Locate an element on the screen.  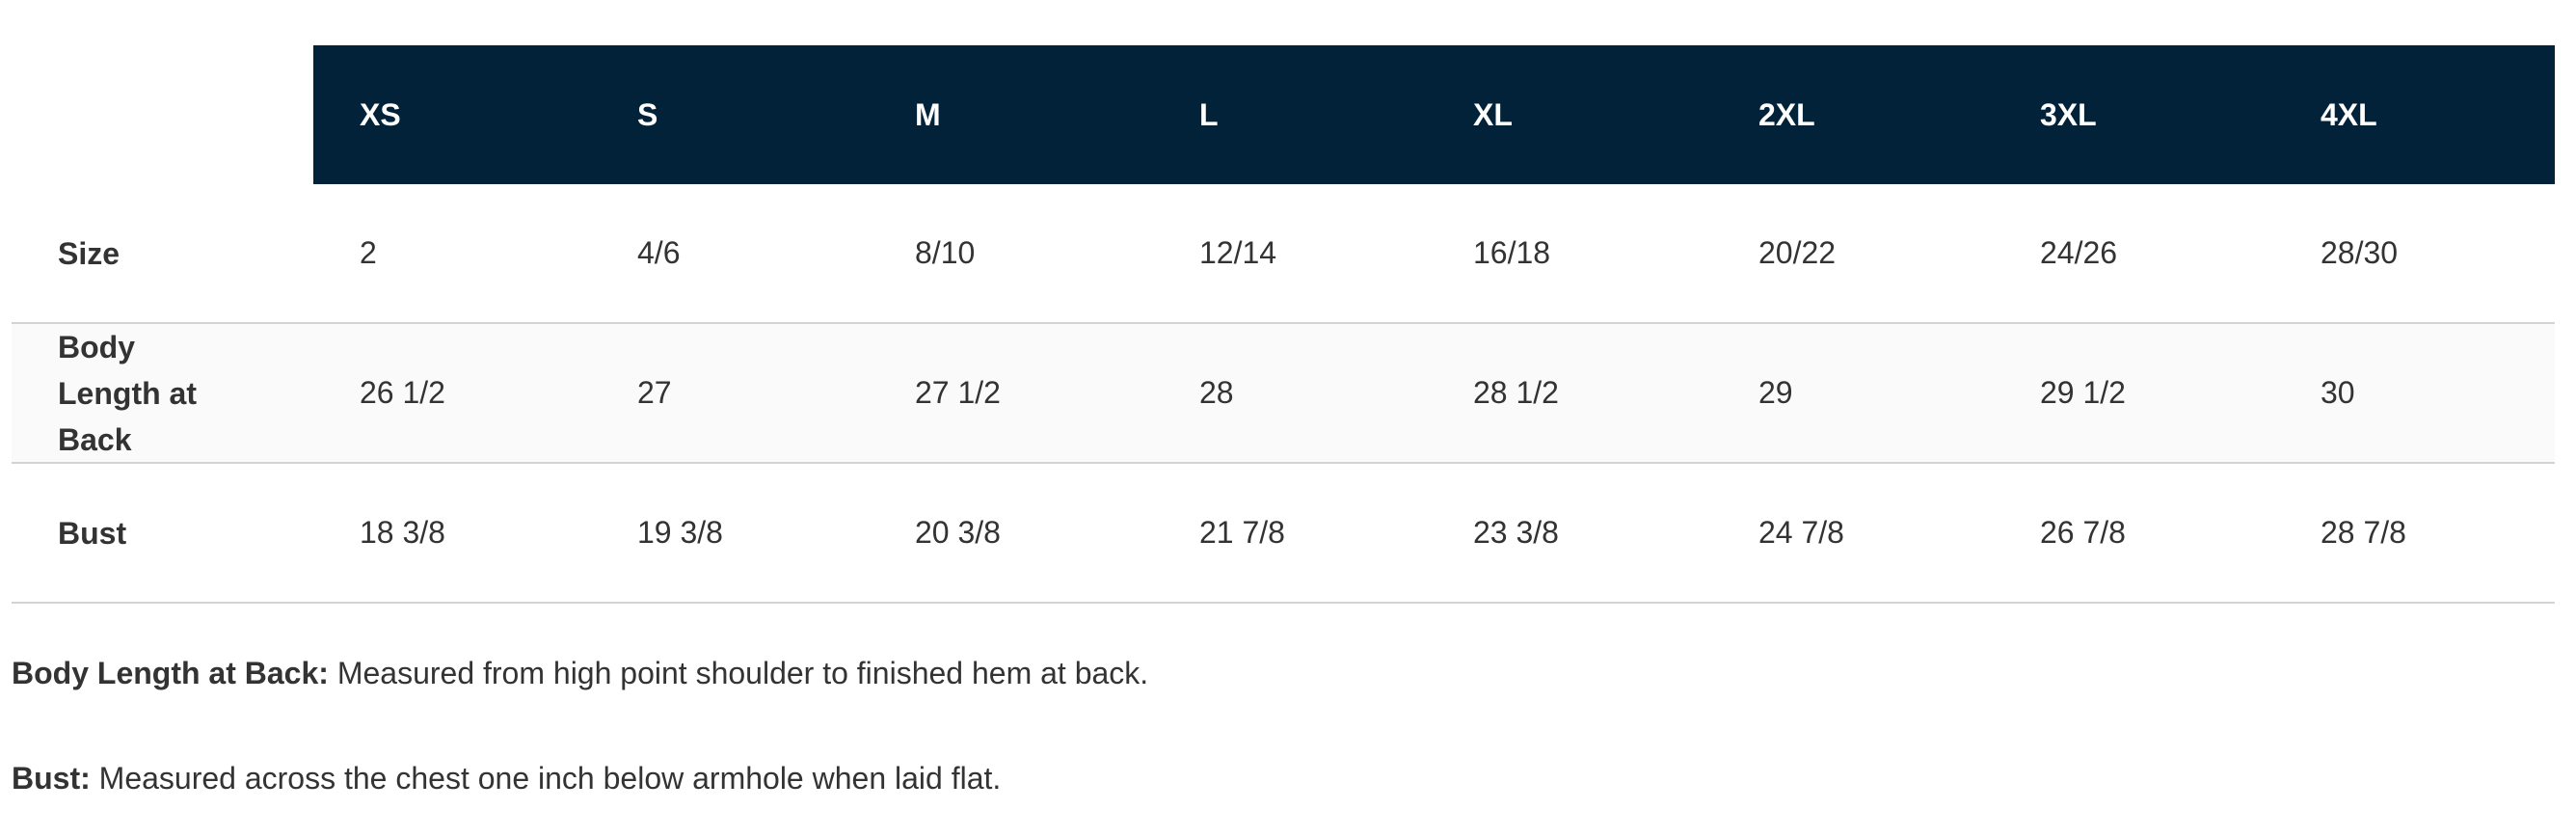
header-xl: XL is located at coordinates (1570, 114).